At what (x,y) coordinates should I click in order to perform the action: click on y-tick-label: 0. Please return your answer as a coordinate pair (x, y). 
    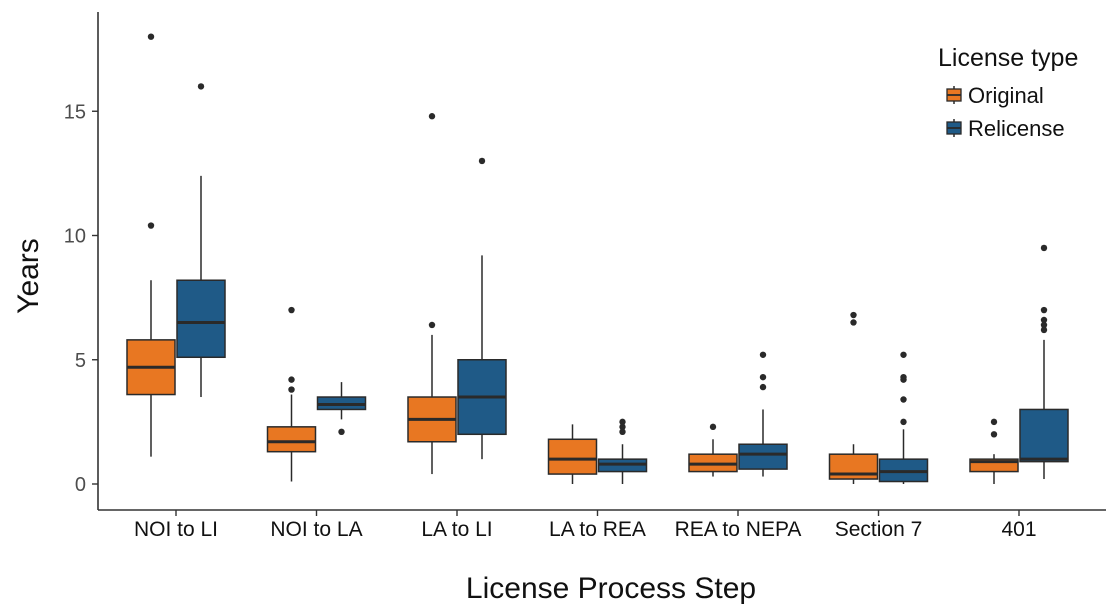
    Looking at the image, I should click on (80, 485).